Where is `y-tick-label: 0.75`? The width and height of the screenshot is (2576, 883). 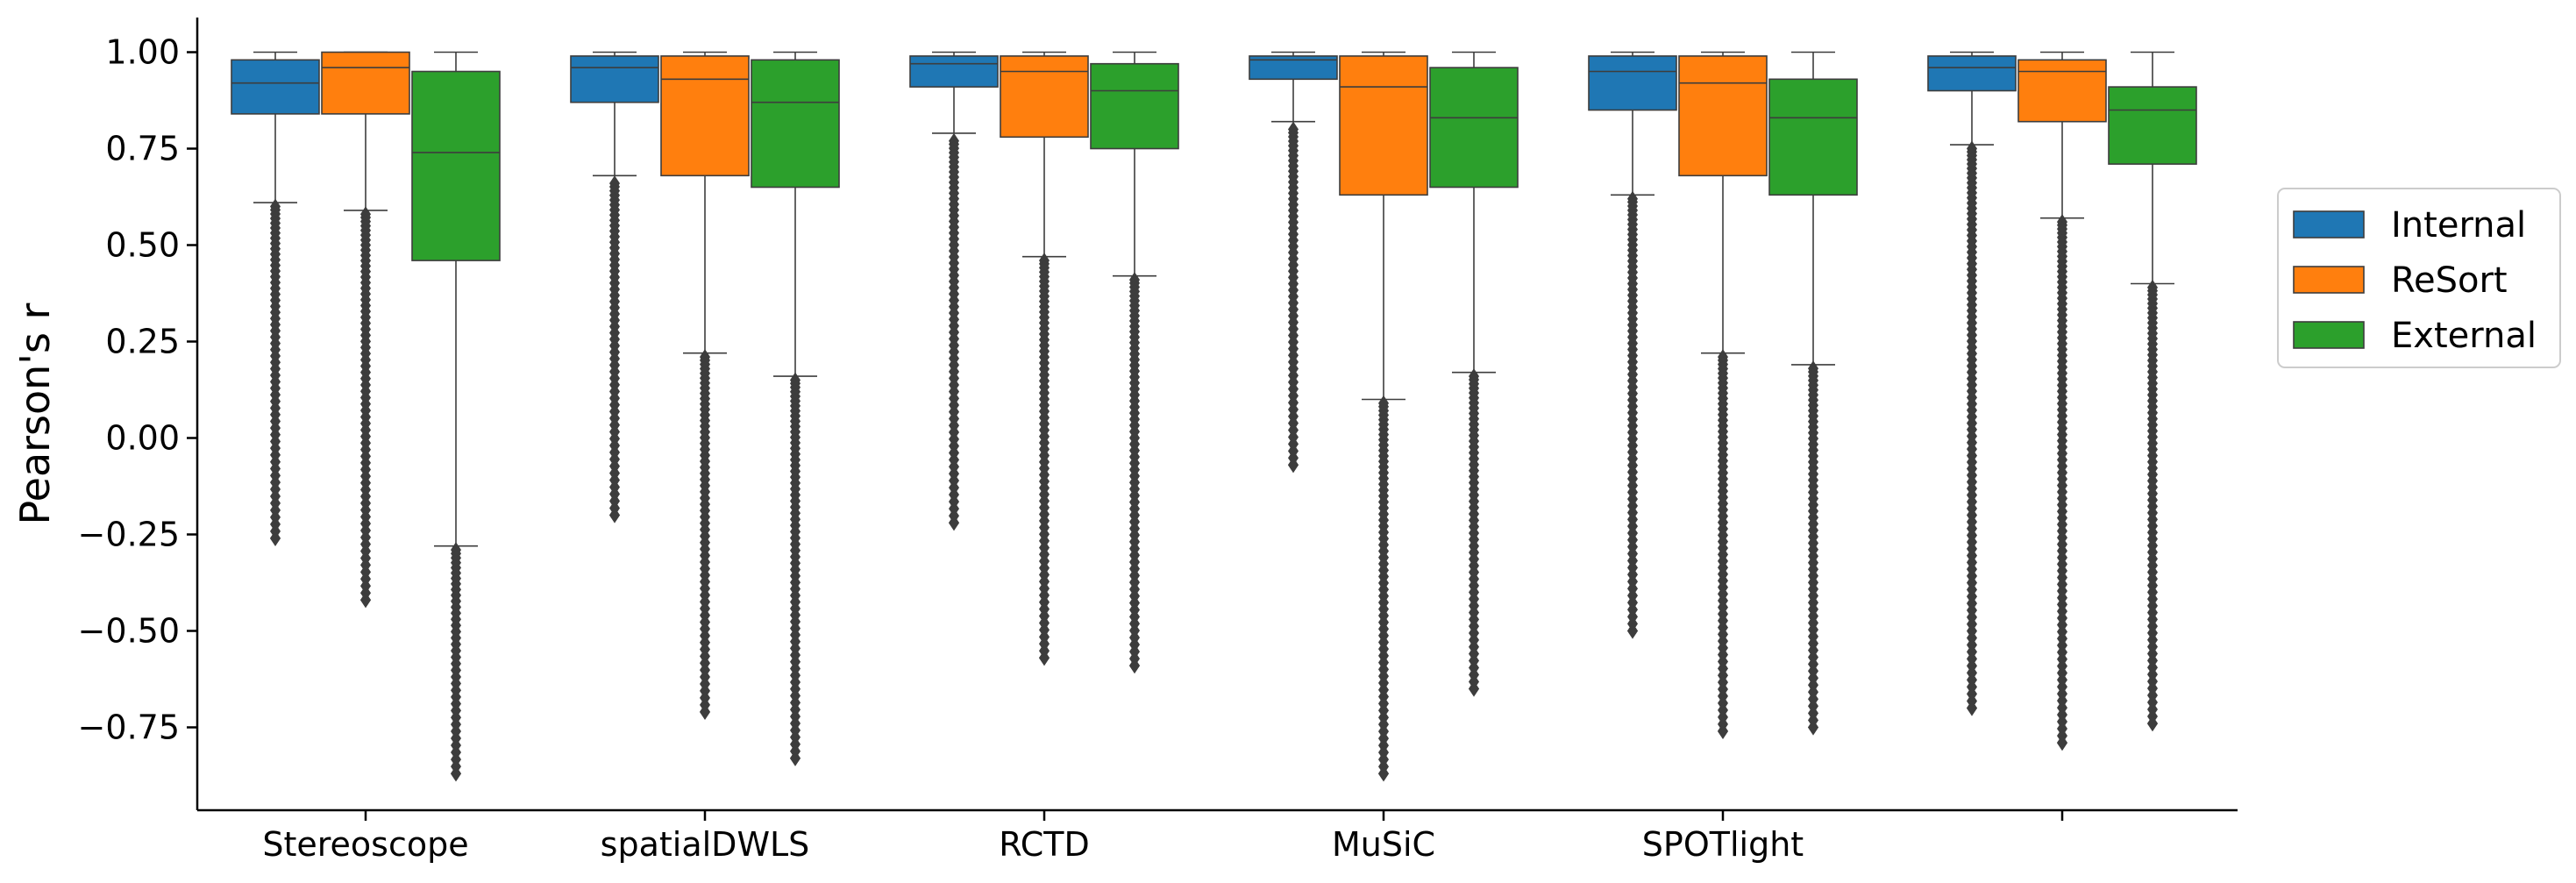
y-tick-label: 0.75 is located at coordinates (142, 149).